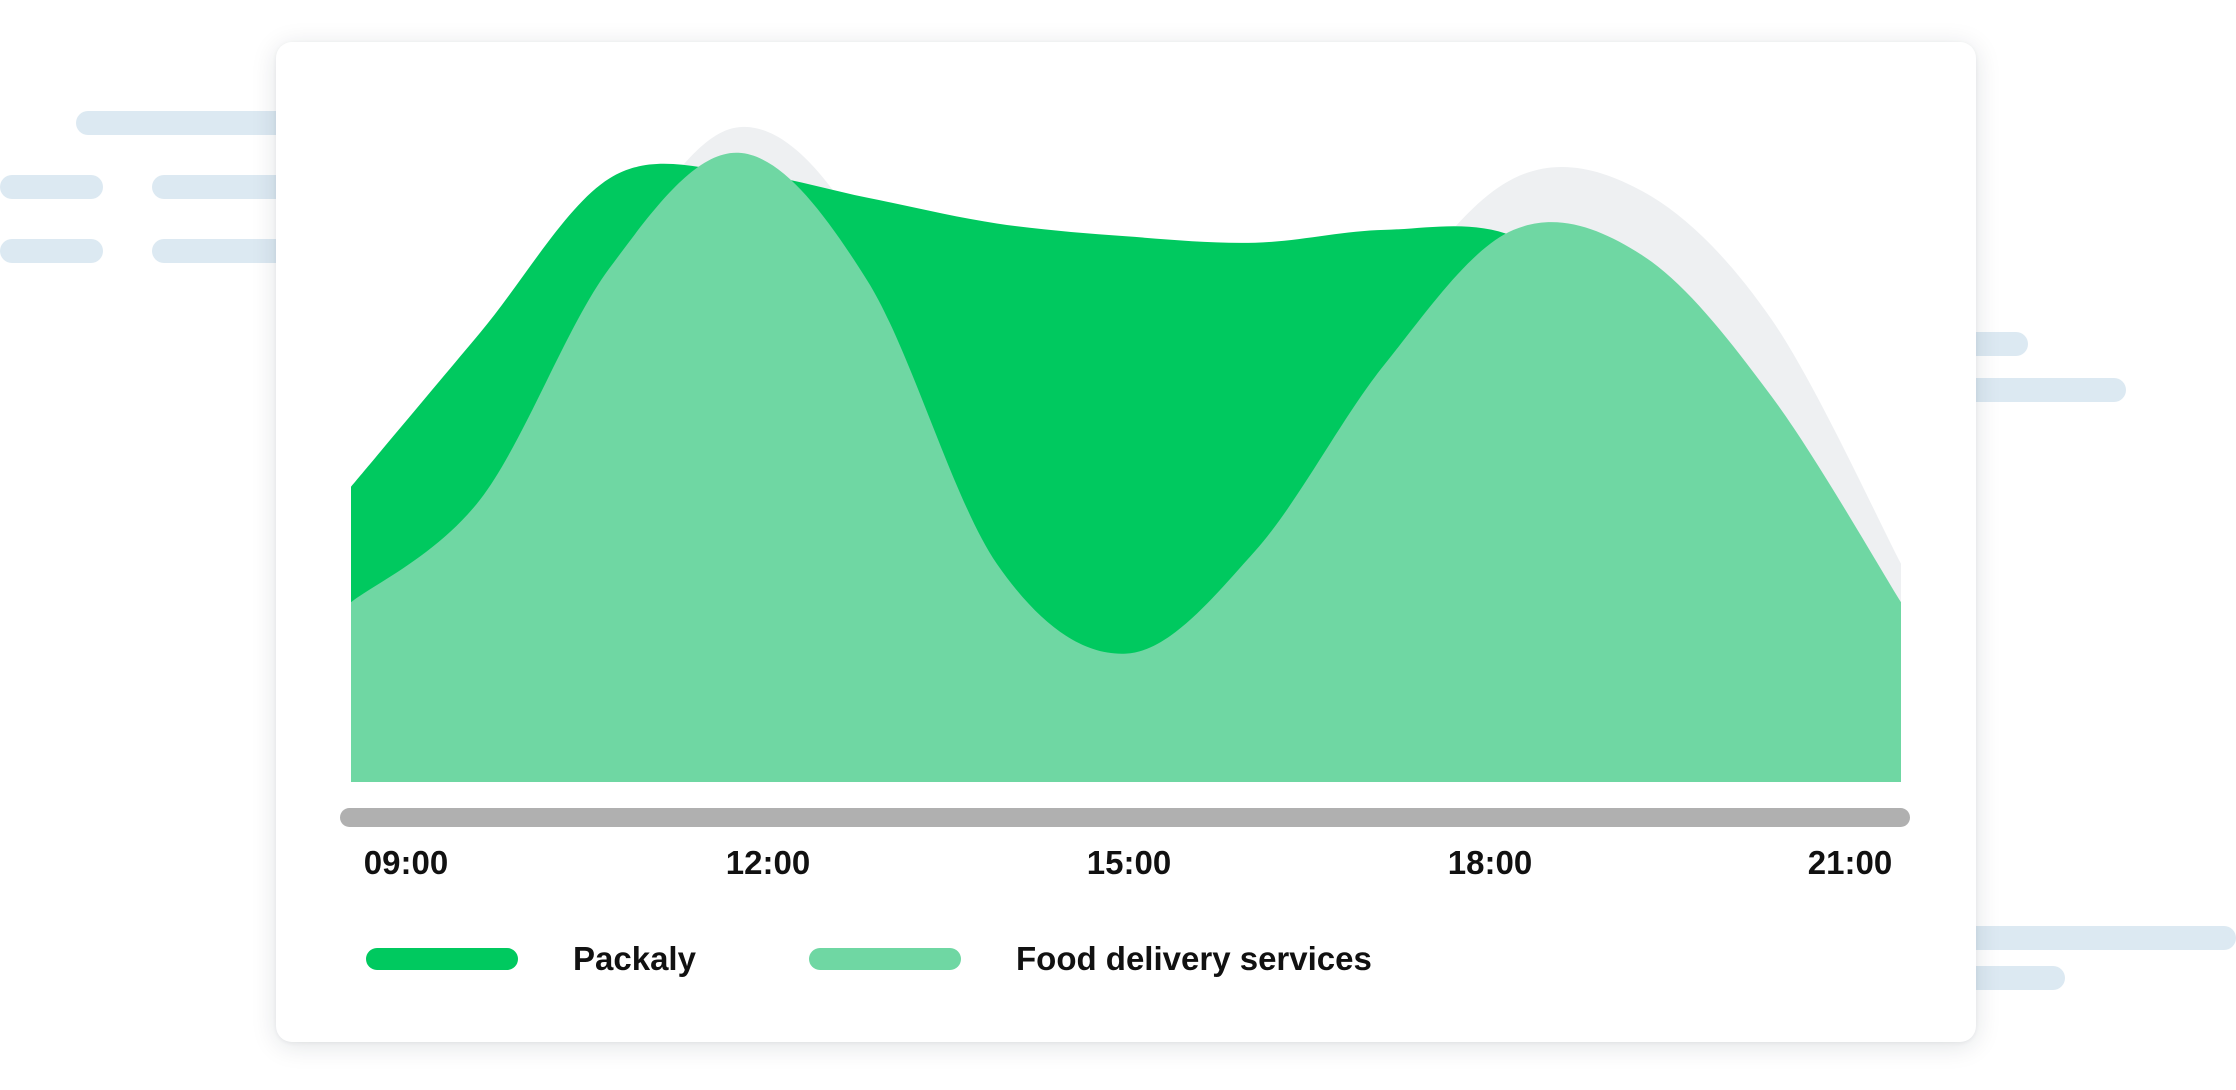  Describe the element at coordinates (531, 959) in the screenshot. I see `legend-item-packaly: Packaly` at that location.